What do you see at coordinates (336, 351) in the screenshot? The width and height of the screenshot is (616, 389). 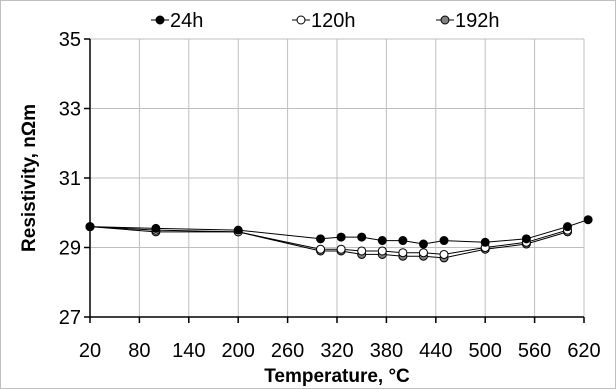 I see `x-tick-label: 320` at bounding box center [336, 351].